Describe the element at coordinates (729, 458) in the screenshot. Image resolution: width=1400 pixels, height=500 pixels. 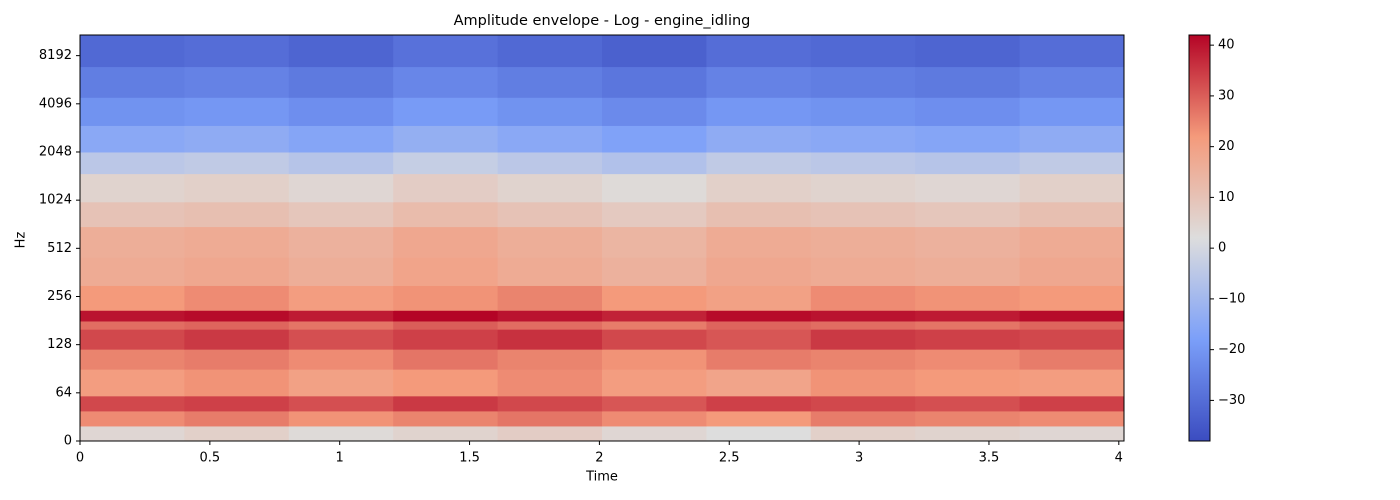
I see `x-tick-label: 2.5` at that location.